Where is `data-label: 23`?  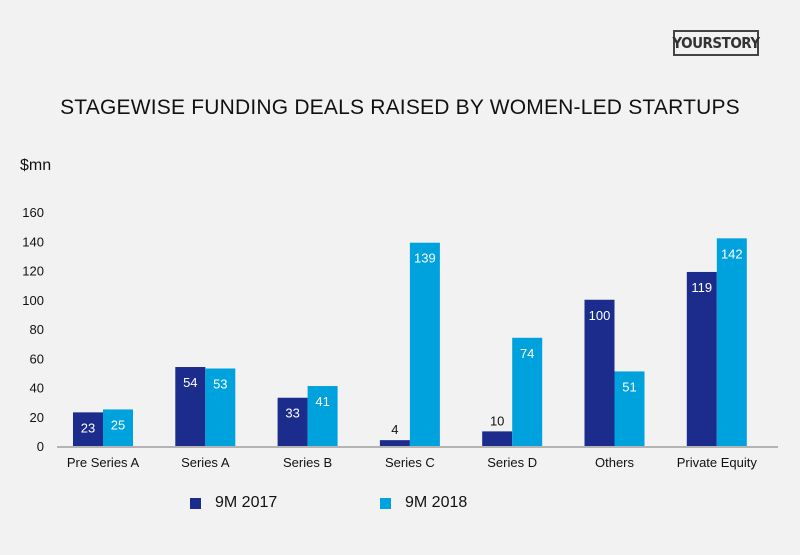 data-label: 23 is located at coordinates (88, 427).